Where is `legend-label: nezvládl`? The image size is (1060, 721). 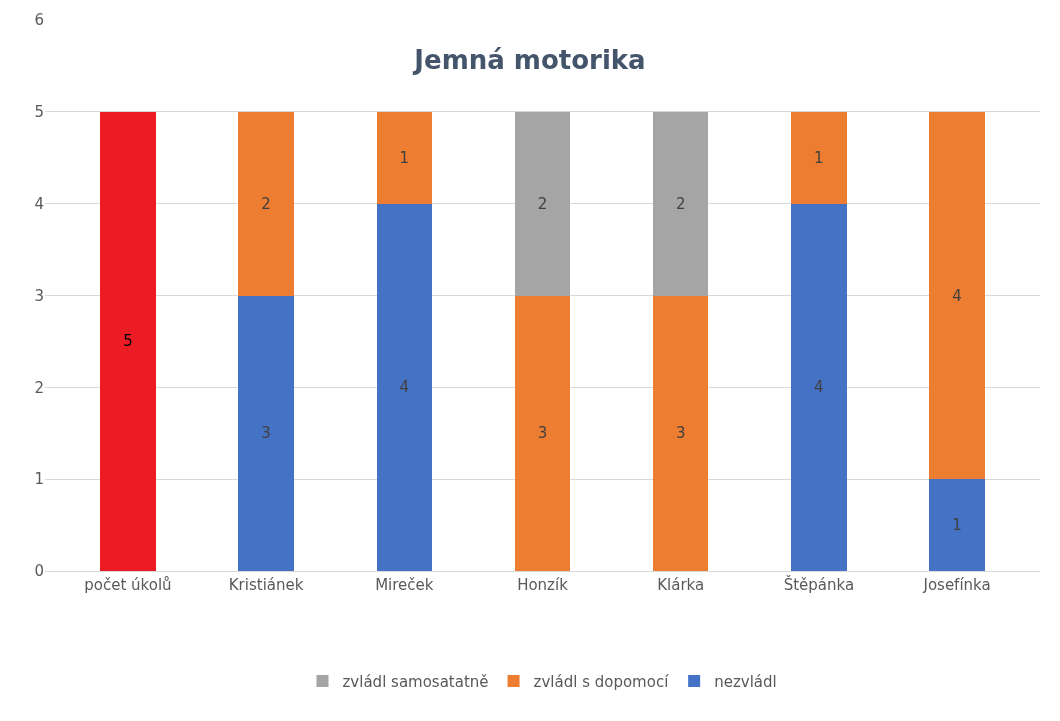 legend-label: nezvládl is located at coordinates (745, 681).